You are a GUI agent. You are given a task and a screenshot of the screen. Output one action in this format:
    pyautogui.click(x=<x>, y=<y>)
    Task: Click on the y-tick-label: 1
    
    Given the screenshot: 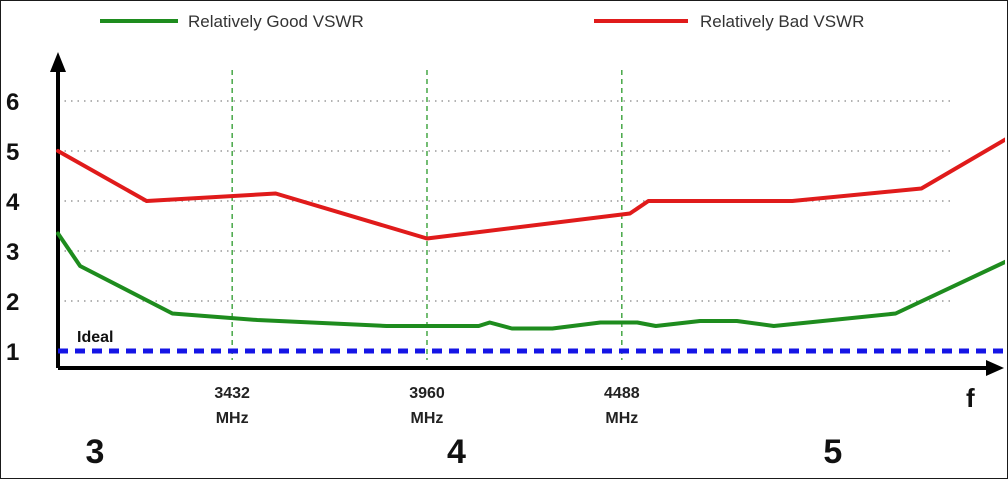 What is the action you would take?
    pyautogui.click(x=12, y=352)
    